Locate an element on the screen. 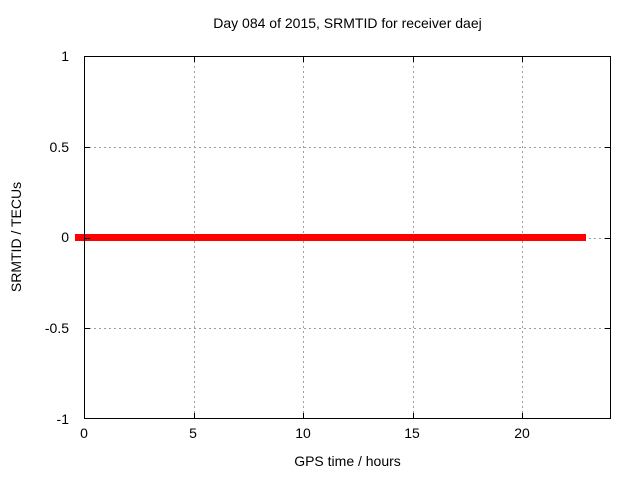 The height and width of the screenshot is (480, 640). x-axis-label: GPS time / hours is located at coordinates (347, 461).